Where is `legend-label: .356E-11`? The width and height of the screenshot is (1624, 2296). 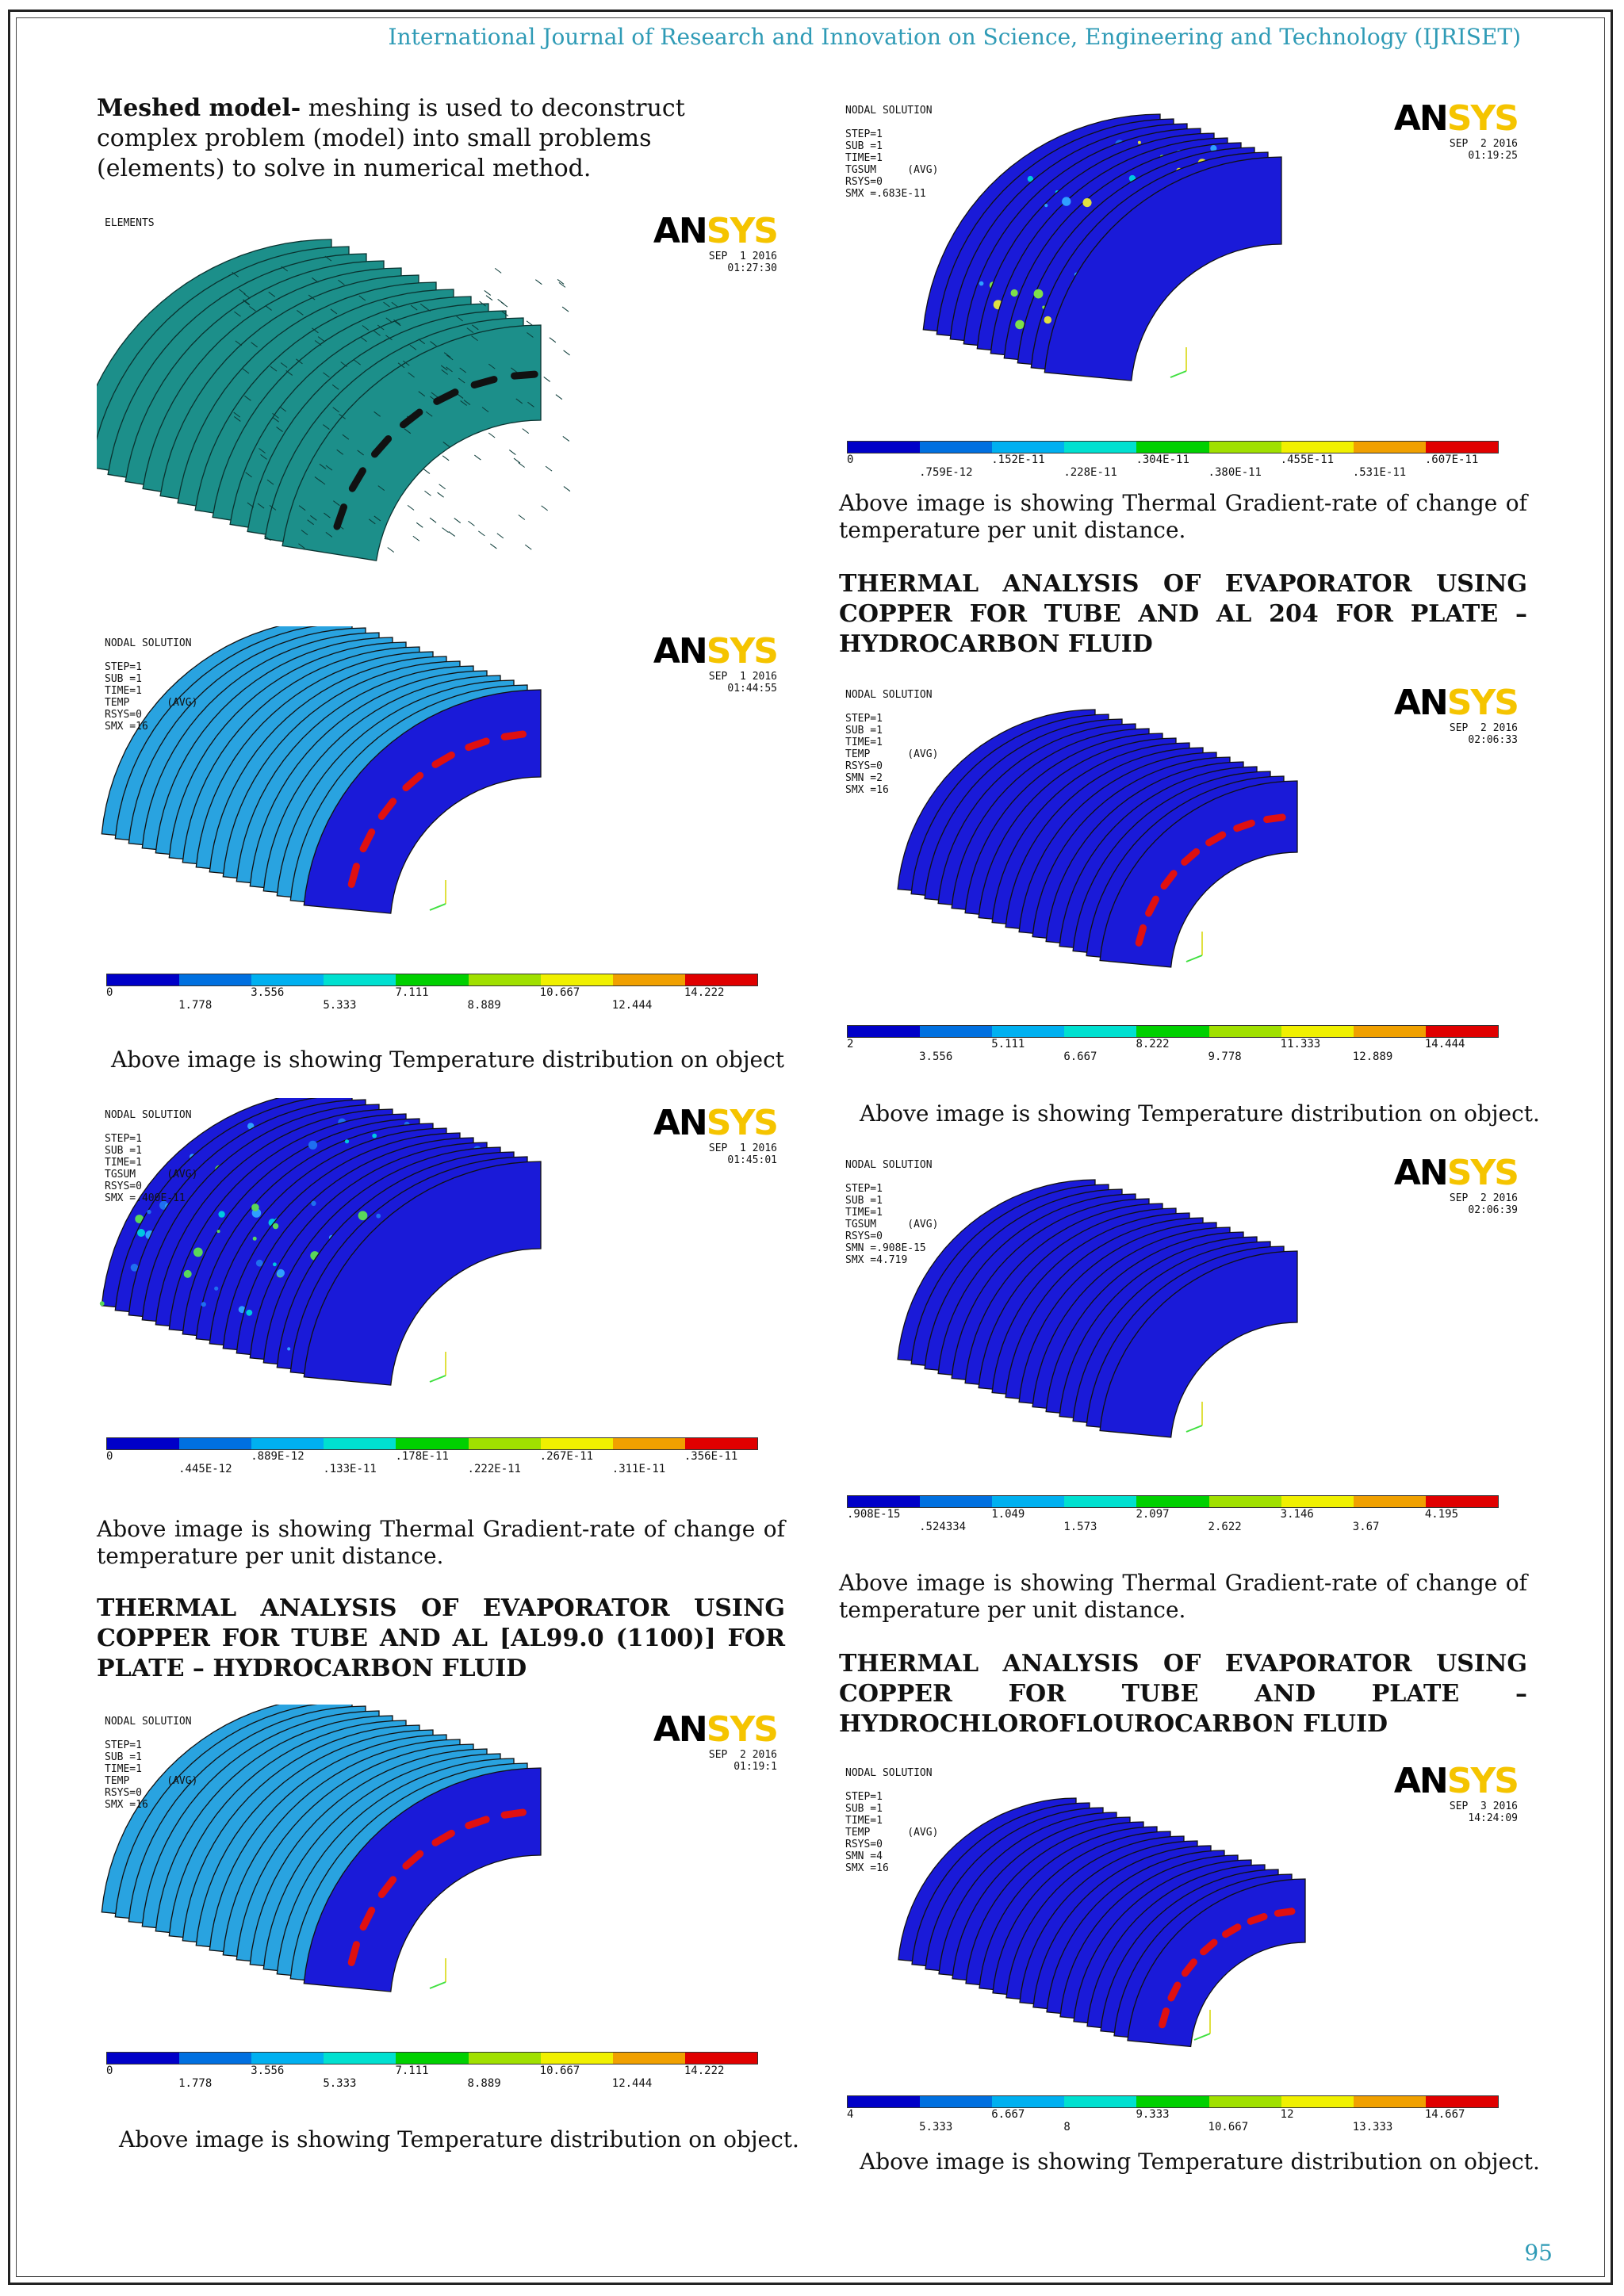
legend-label: .356E-11 is located at coordinates (710, 1457).